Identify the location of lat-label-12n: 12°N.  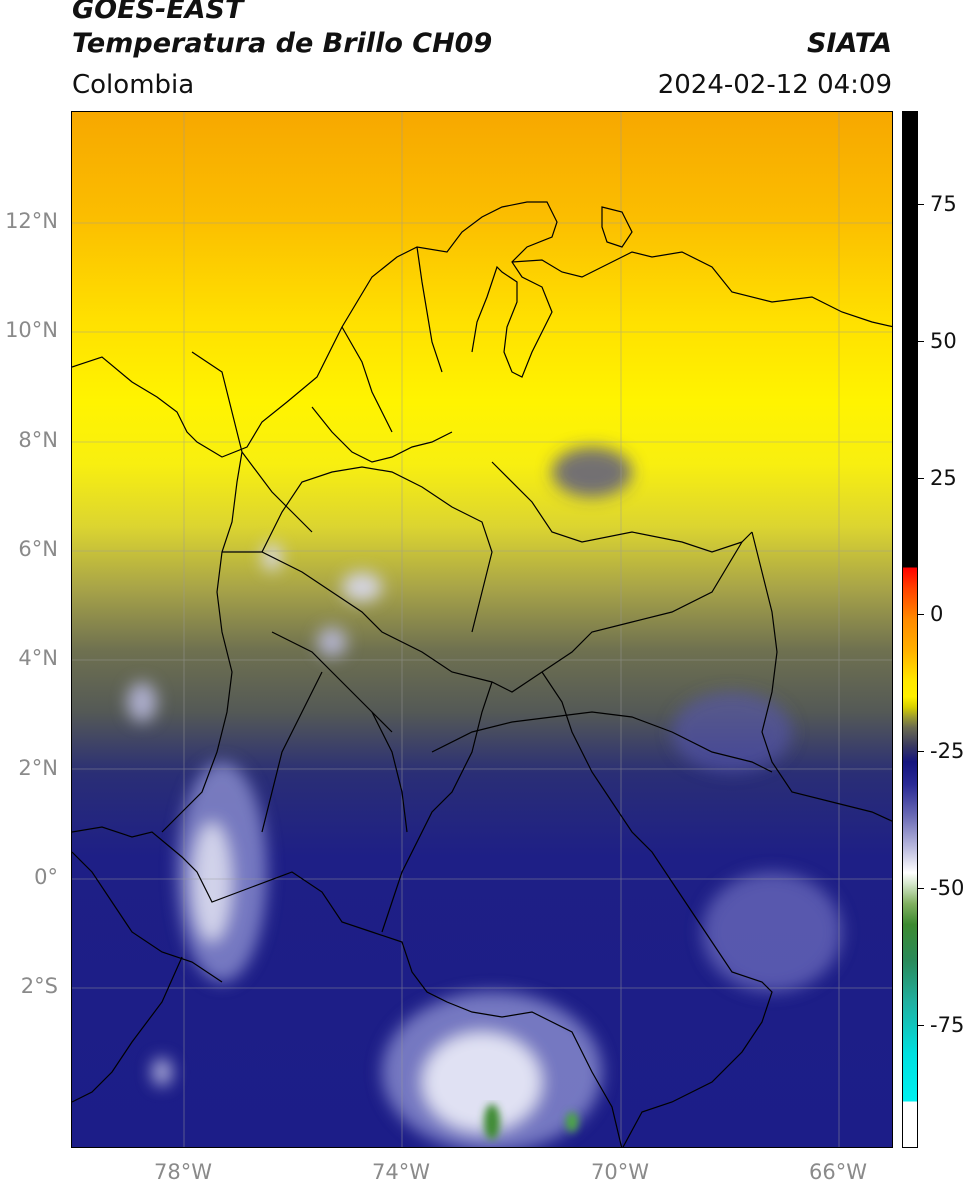
(31, 221).